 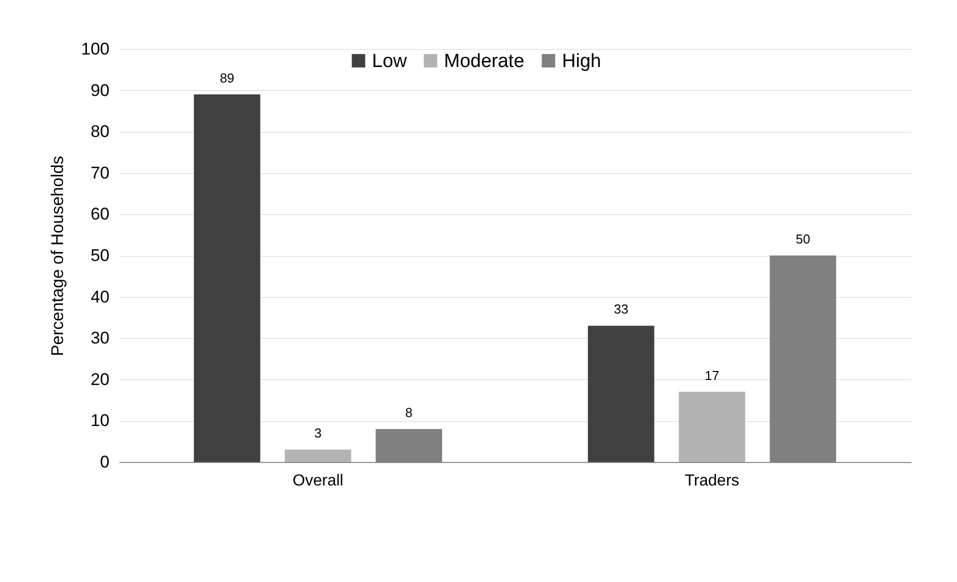 What do you see at coordinates (100, 379) in the screenshot?
I see `y-tick-label: 20` at bounding box center [100, 379].